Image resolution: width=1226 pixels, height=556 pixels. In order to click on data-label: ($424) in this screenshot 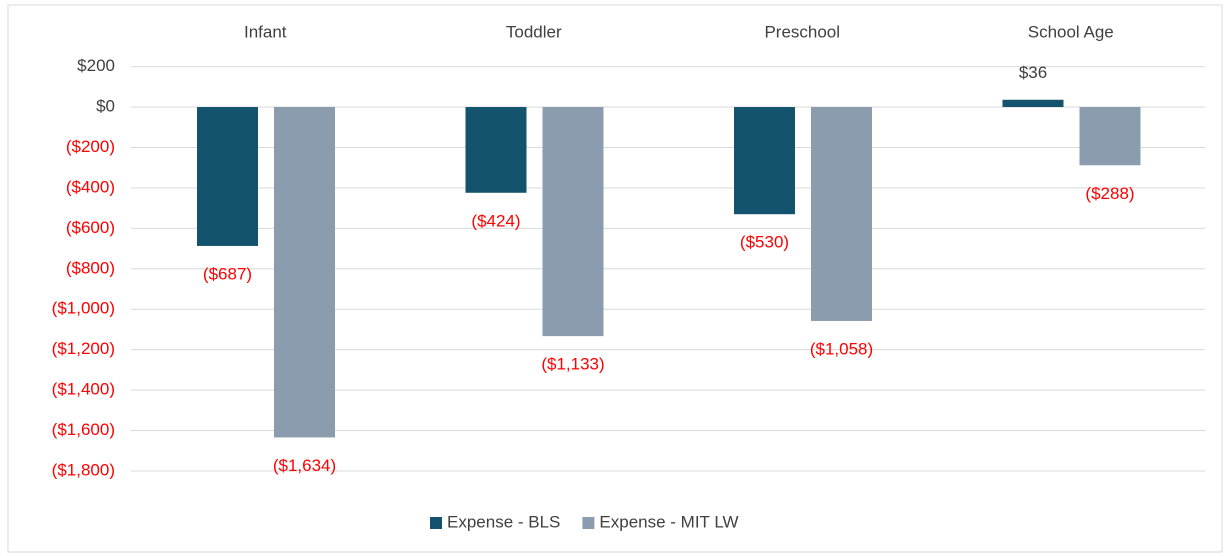, I will do `click(495, 220)`.